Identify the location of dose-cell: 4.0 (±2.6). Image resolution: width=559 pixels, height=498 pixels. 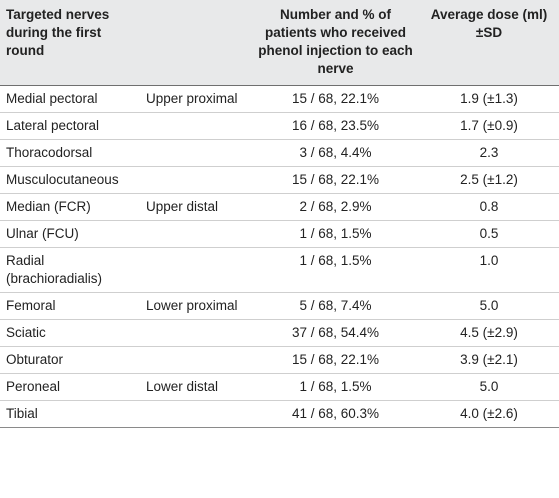
(489, 414).